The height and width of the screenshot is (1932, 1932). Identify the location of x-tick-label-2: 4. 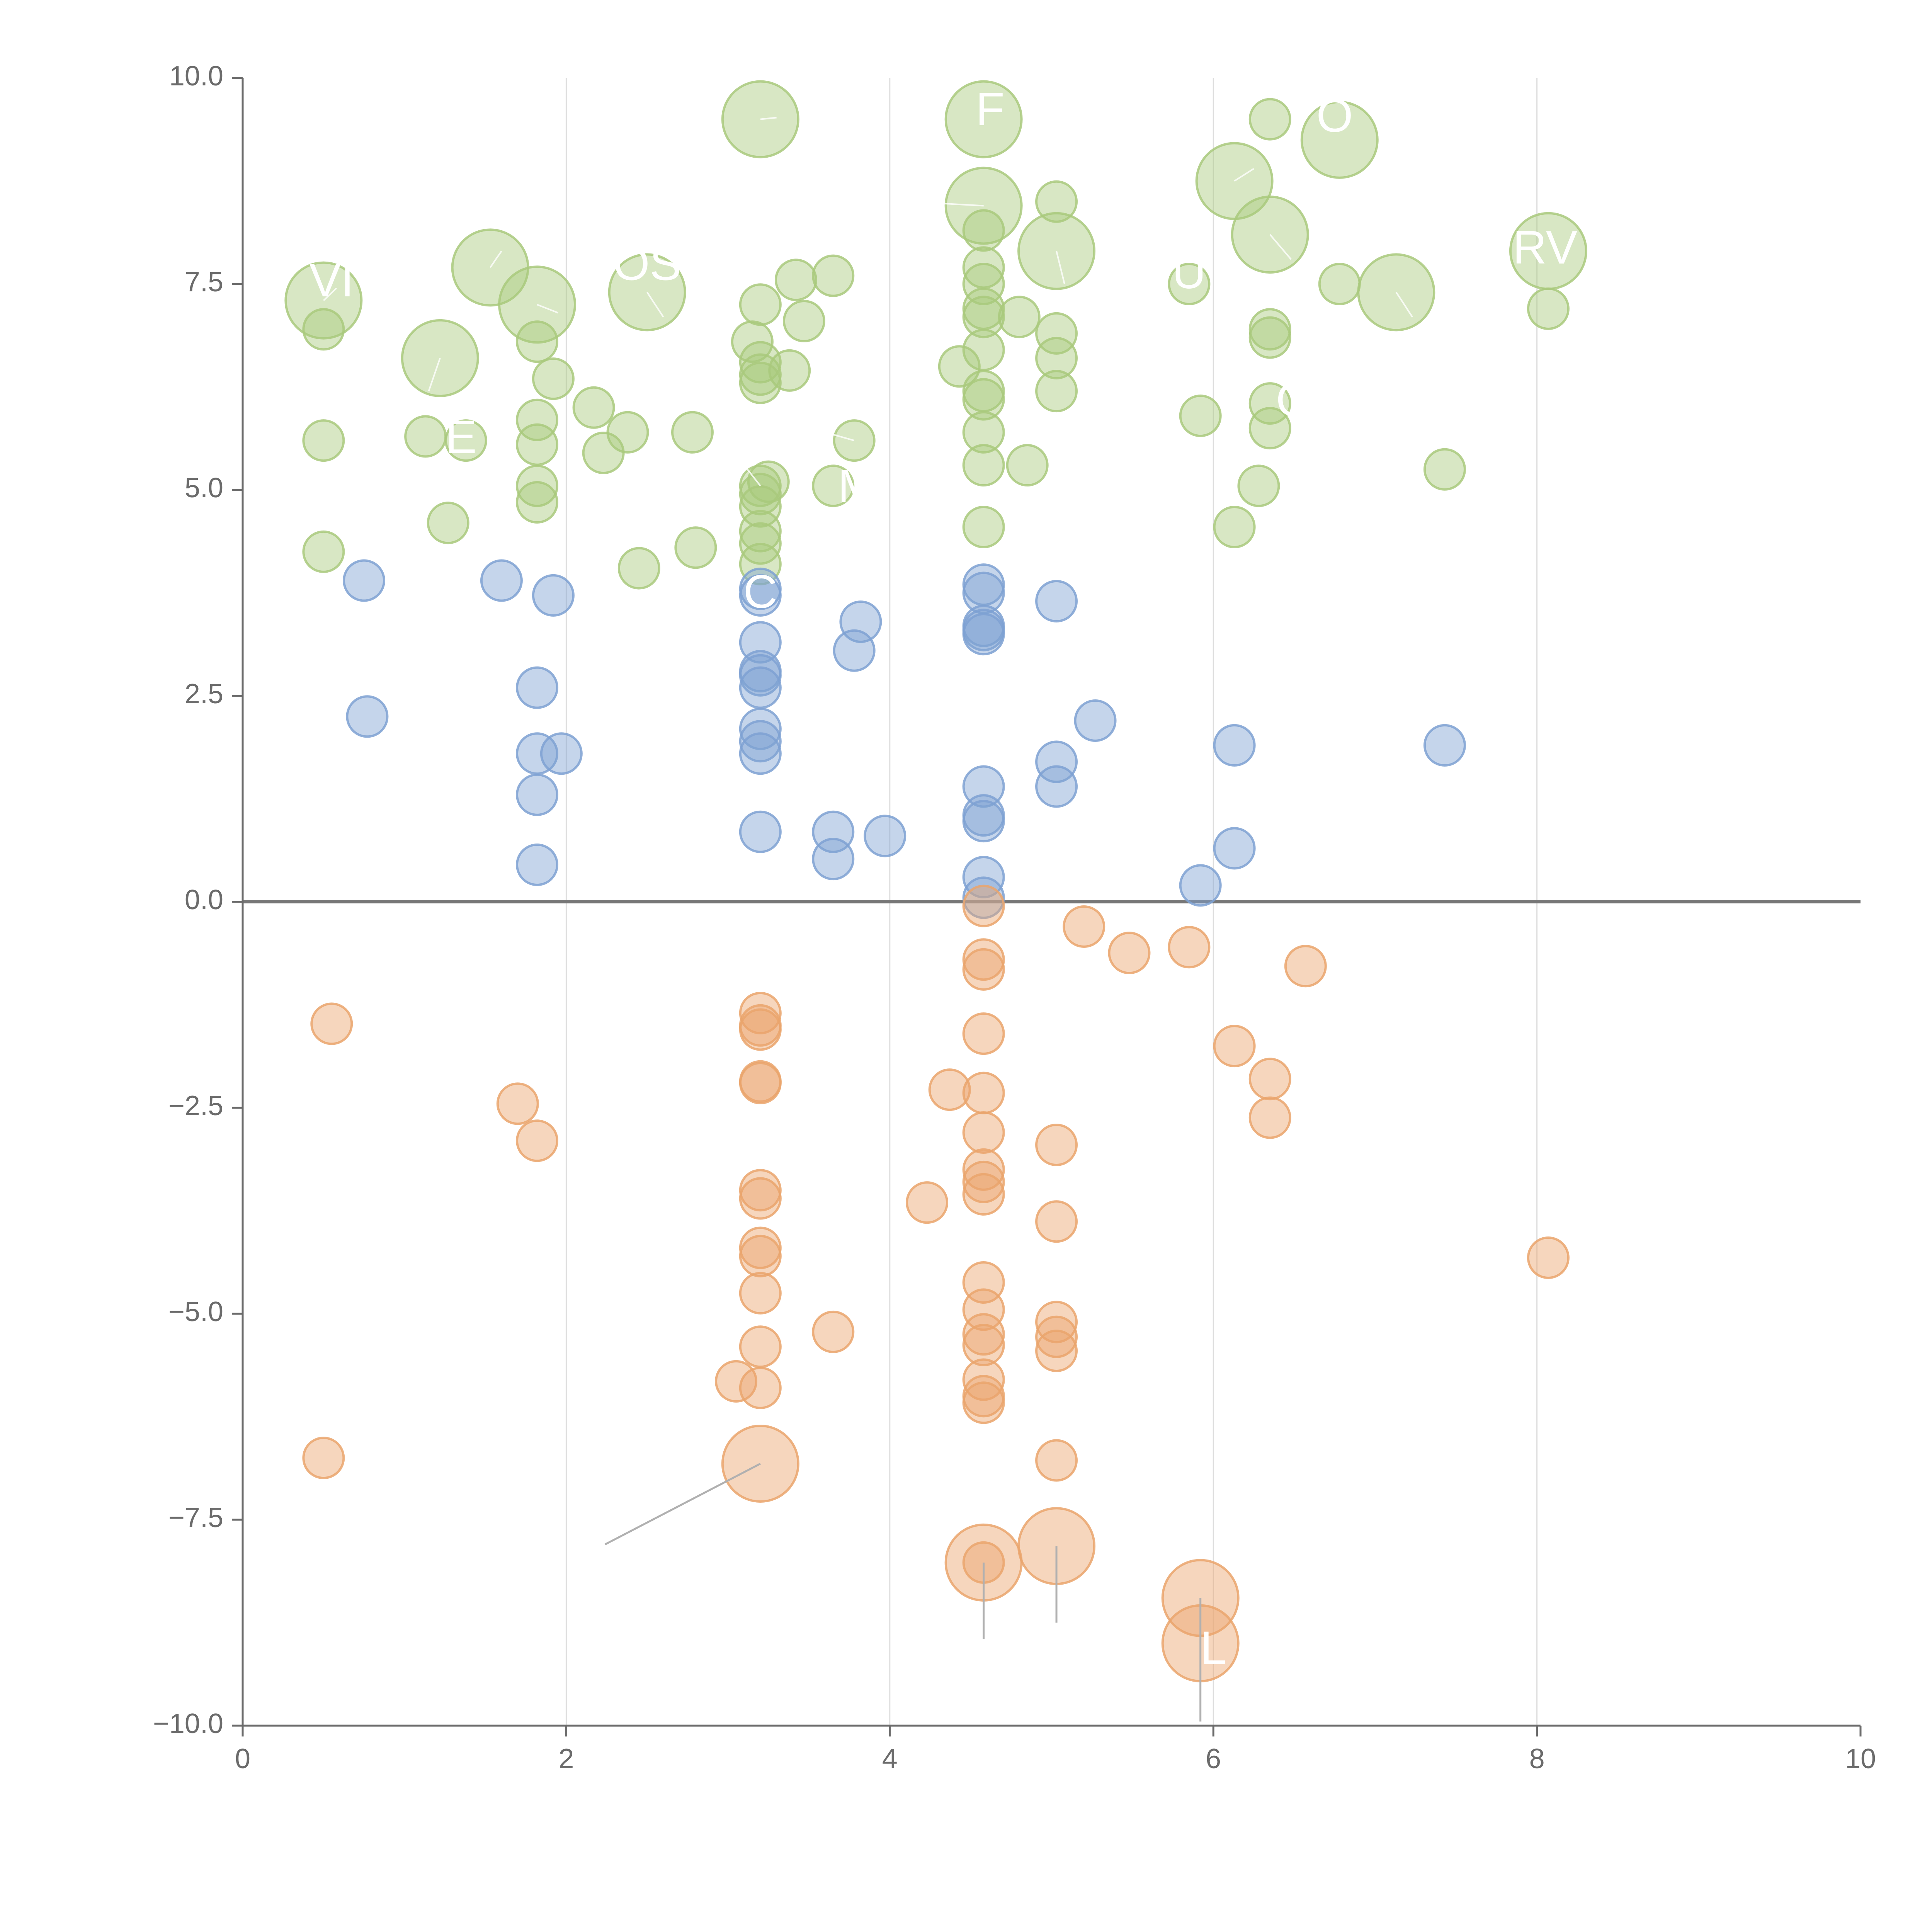
(890, 1758).